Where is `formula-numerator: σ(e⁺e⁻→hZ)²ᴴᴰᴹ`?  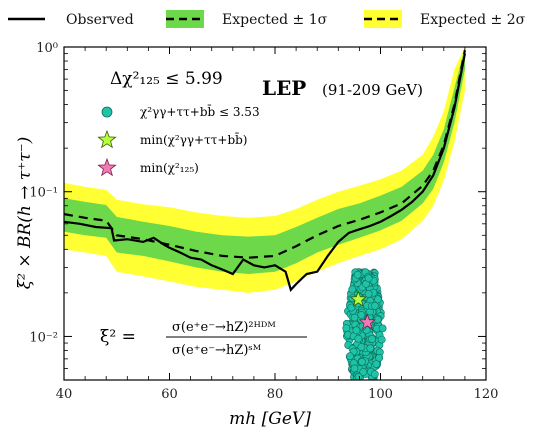 formula-numerator: σ(e⁺e⁻→hZ)²ᴴᴰᴹ is located at coordinates (224, 327).